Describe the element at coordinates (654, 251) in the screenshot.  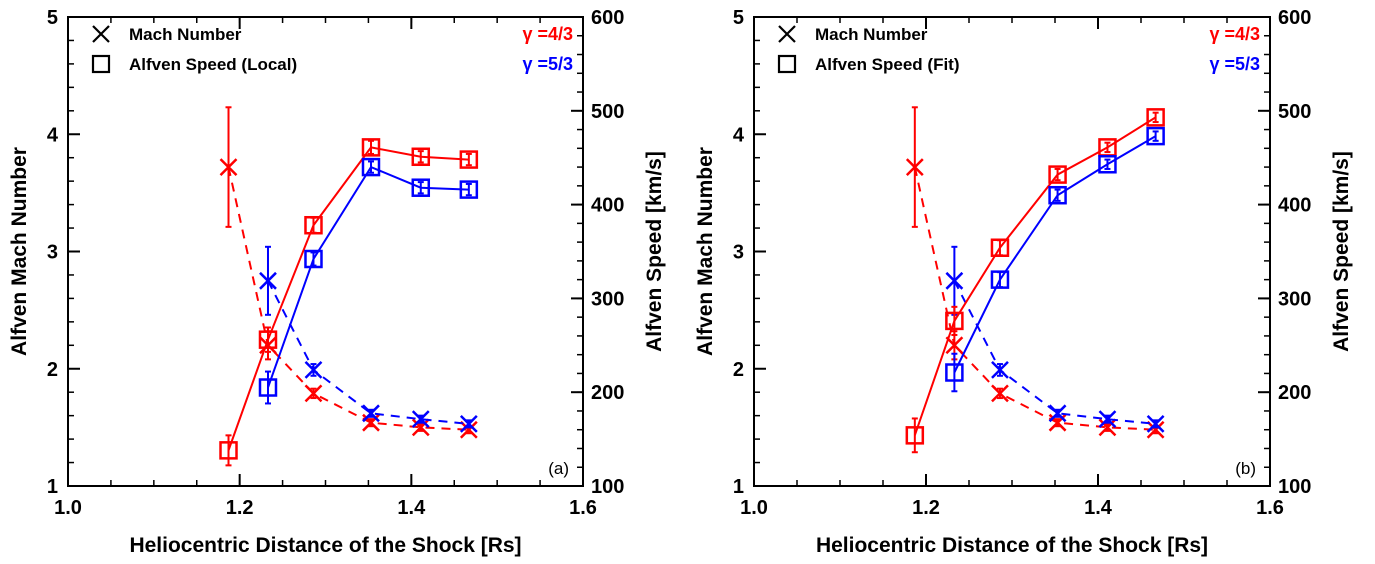
I see `y2-axis-title: Alfven Speed [km/s]` at that location.